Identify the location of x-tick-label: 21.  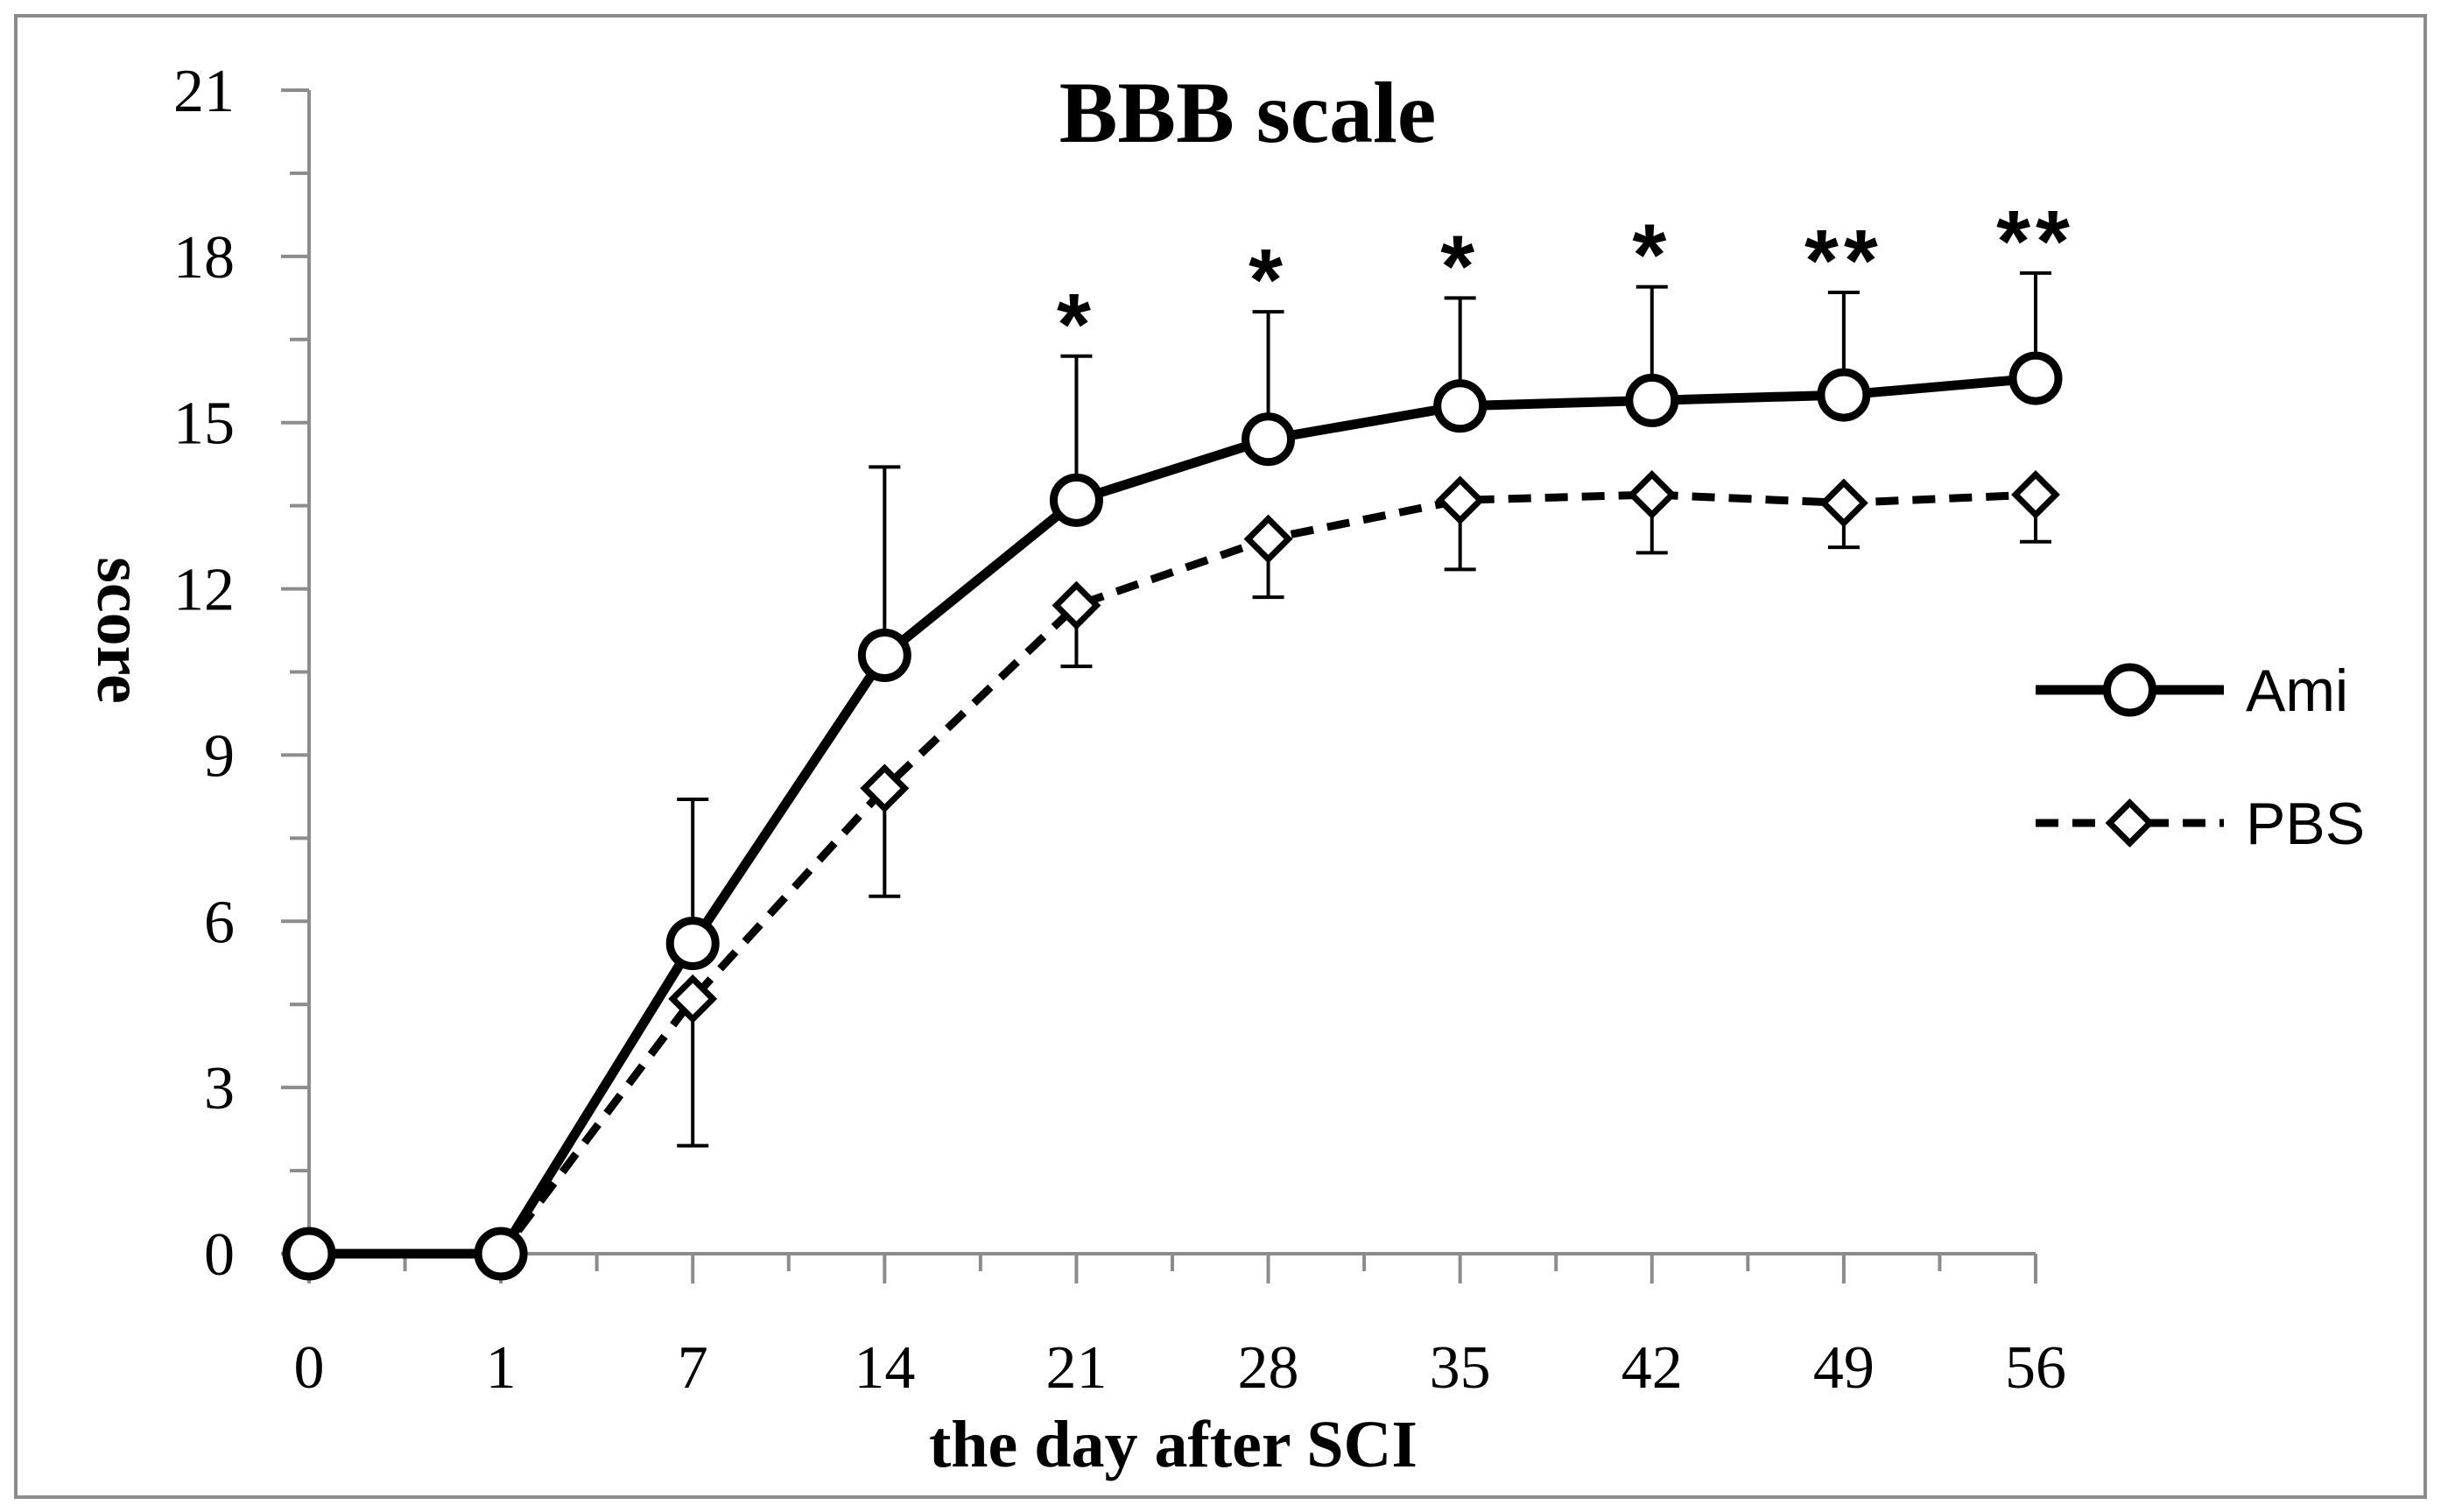
(1076, 1368).